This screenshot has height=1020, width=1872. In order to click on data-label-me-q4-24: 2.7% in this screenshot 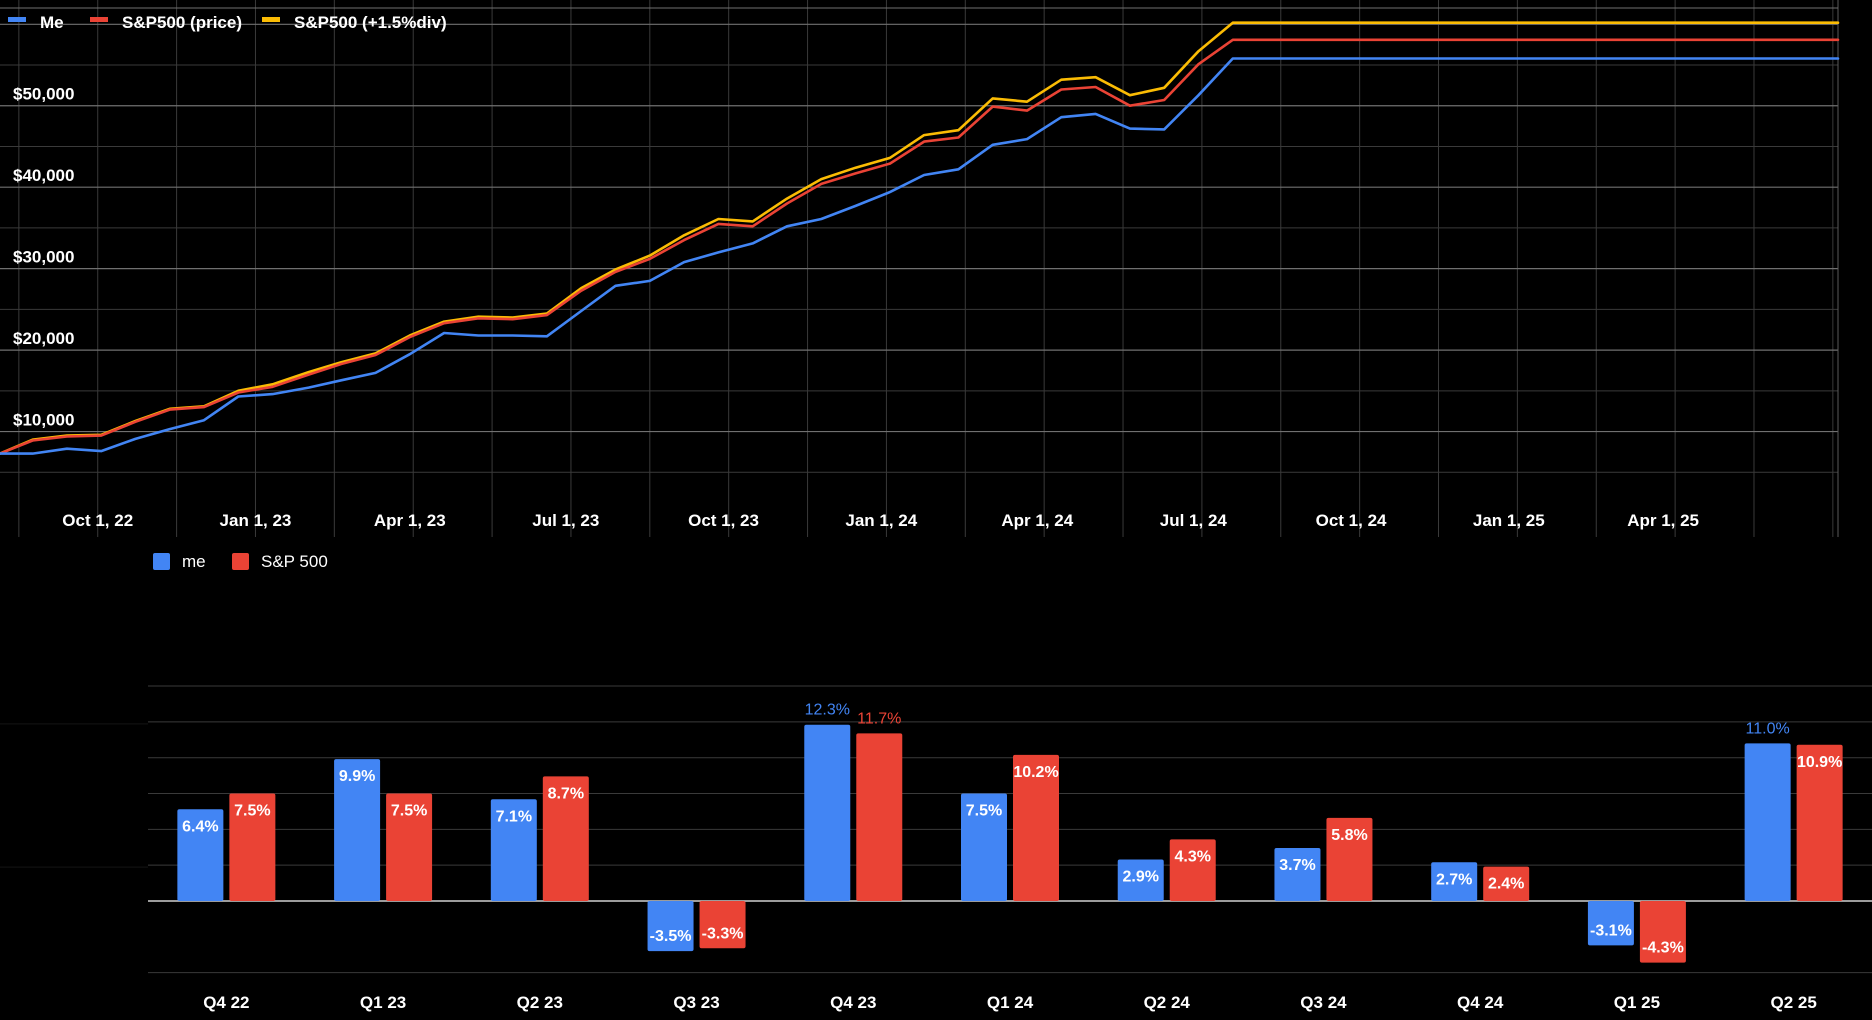, I will do `click(1454, 879)`.